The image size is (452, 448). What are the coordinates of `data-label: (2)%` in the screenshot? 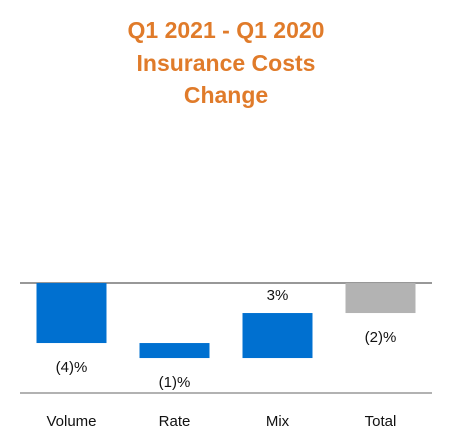 It's located at (381, 337).